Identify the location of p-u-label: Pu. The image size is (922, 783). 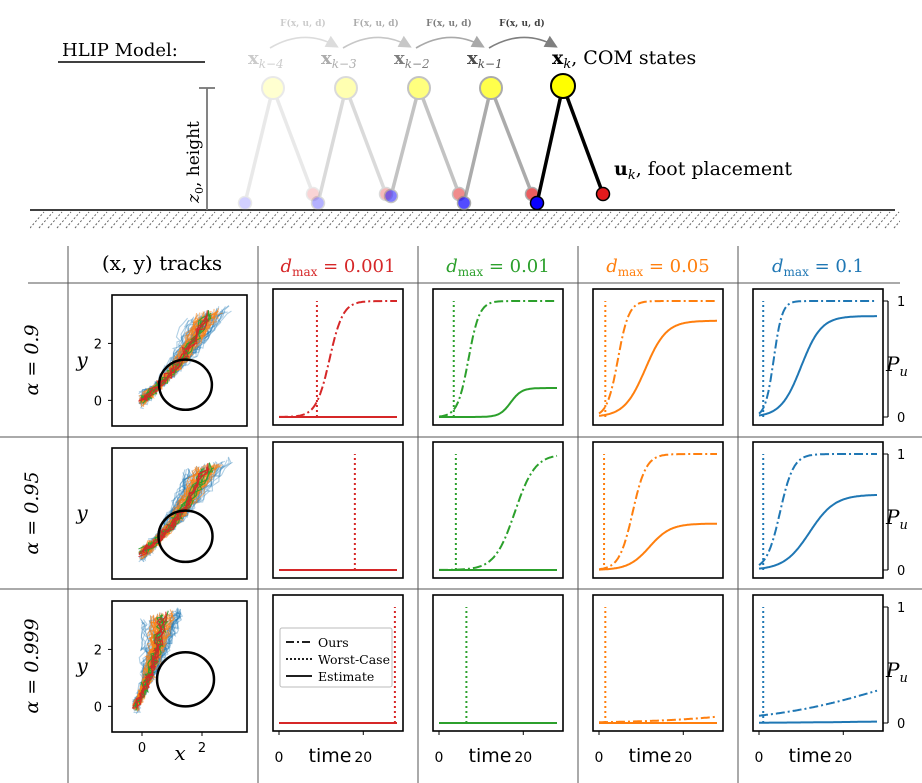
(896, 519).